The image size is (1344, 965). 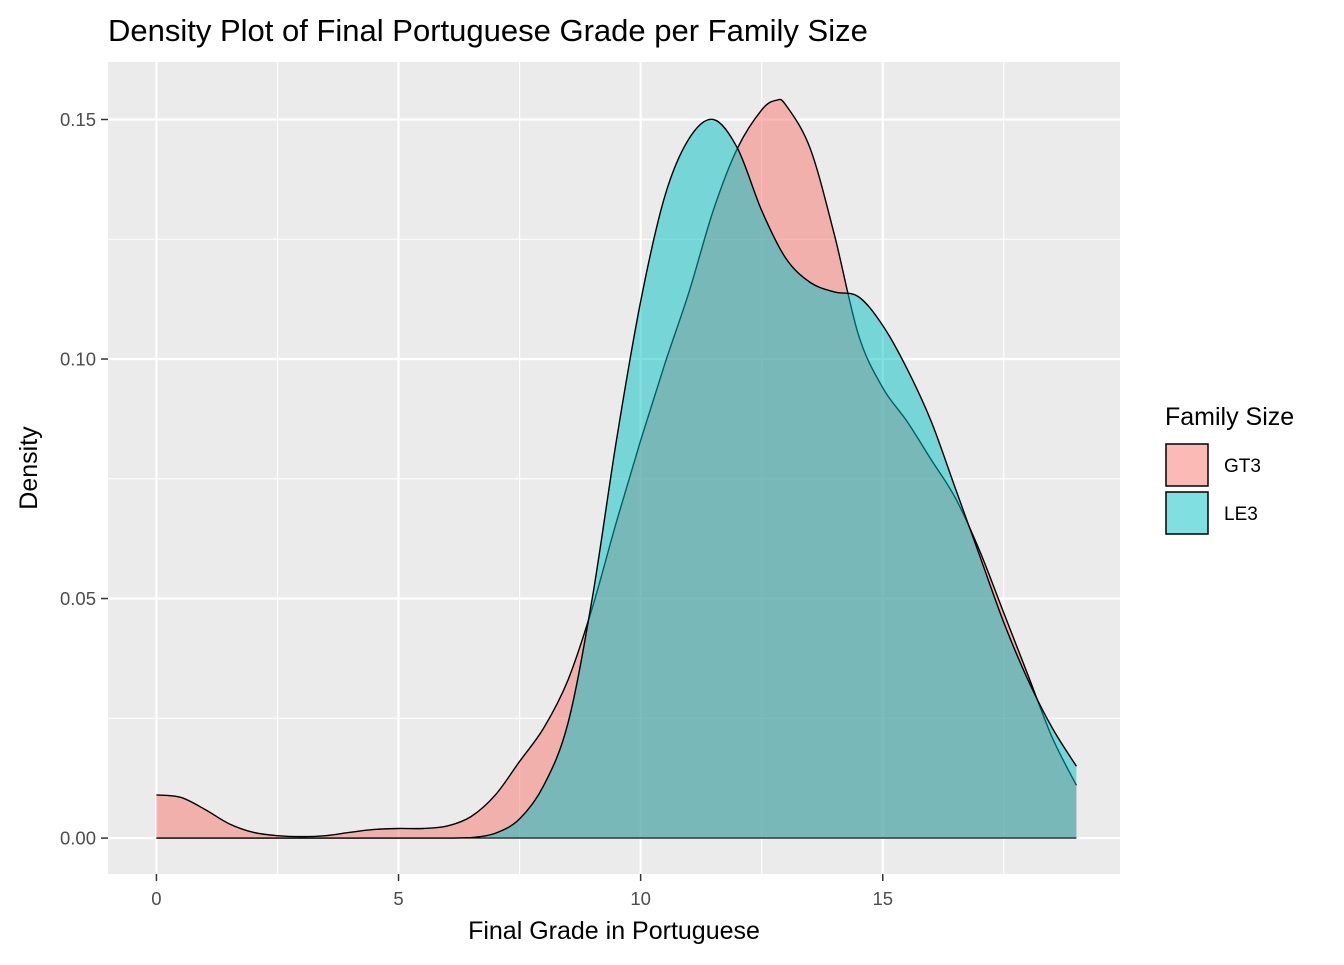 I want to click on x-axis-title: Final Grade in Portuguese, so click(x=614, y=931).